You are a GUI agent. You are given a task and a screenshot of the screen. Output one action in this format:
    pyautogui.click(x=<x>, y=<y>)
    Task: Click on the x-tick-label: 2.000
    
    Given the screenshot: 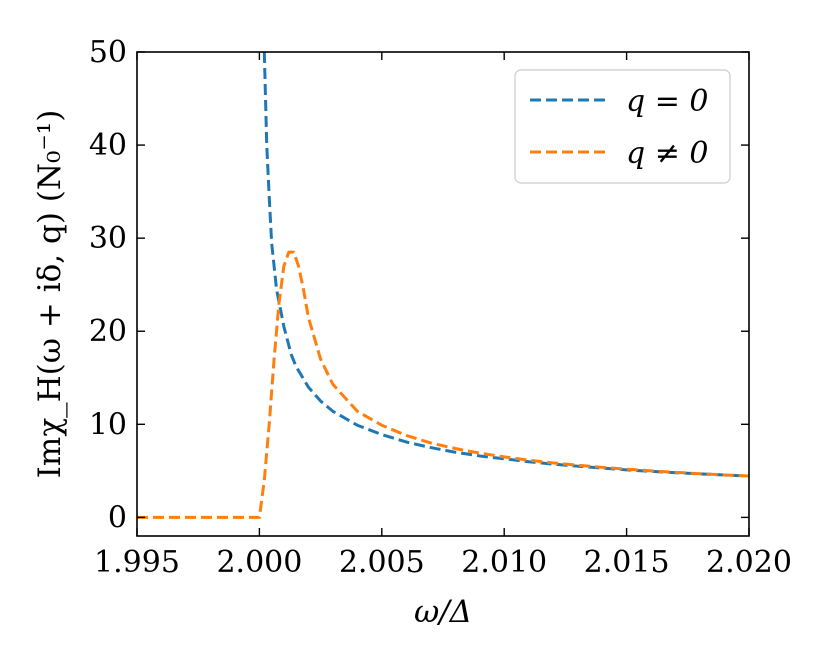 What is the action you would take?
    pyautogui.click(x=259, y=562)
    